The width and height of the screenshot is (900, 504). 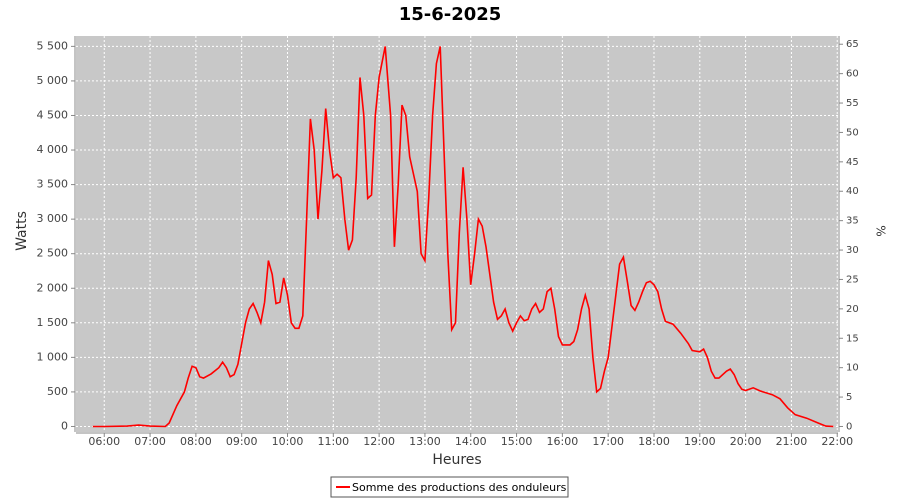 I want to click on y-tick-label: 5 000, so click(x=53, y=80).